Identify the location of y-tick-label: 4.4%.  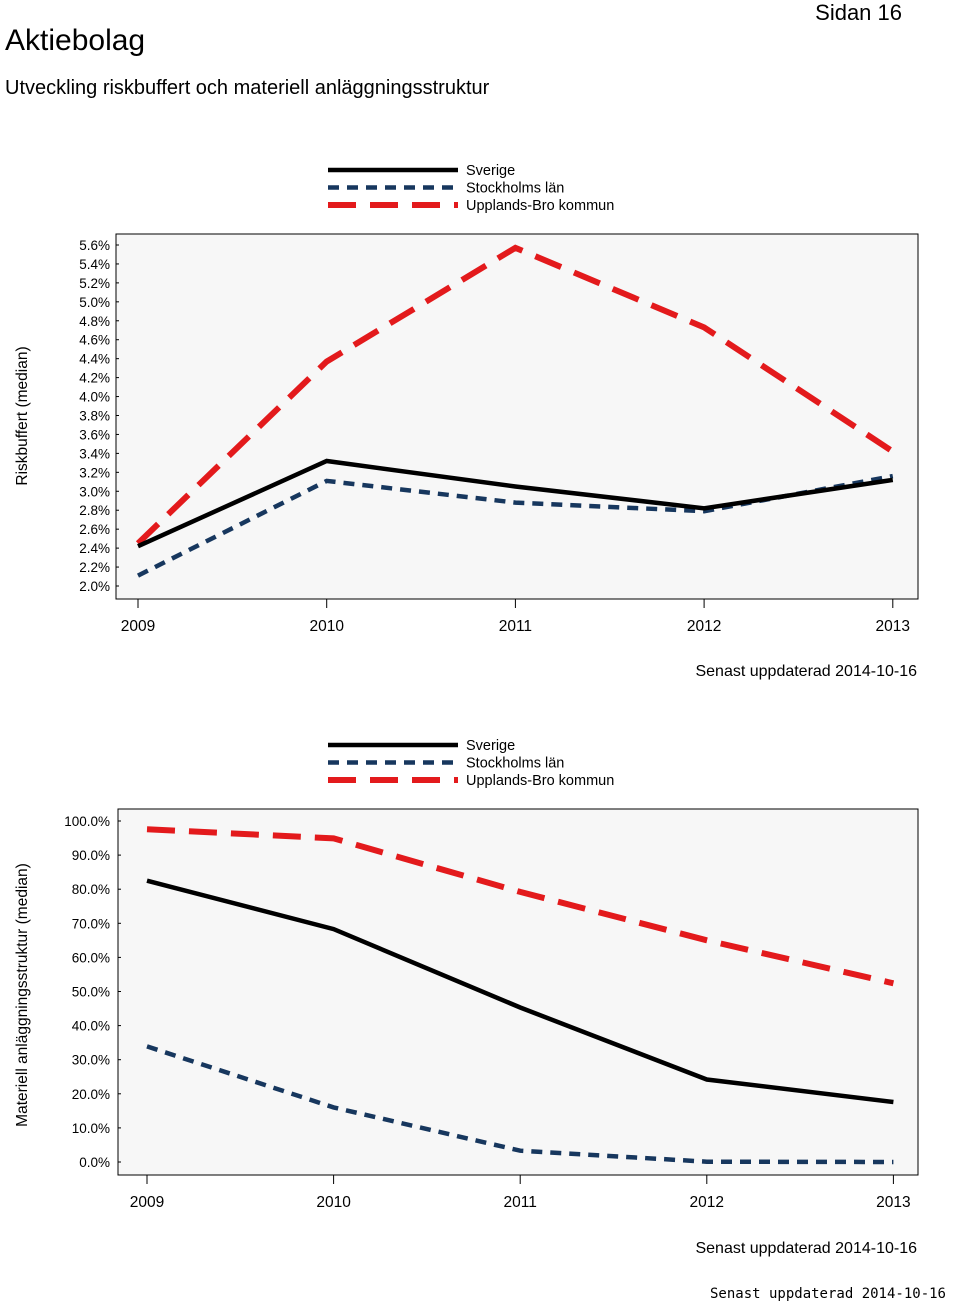
(94, 359).